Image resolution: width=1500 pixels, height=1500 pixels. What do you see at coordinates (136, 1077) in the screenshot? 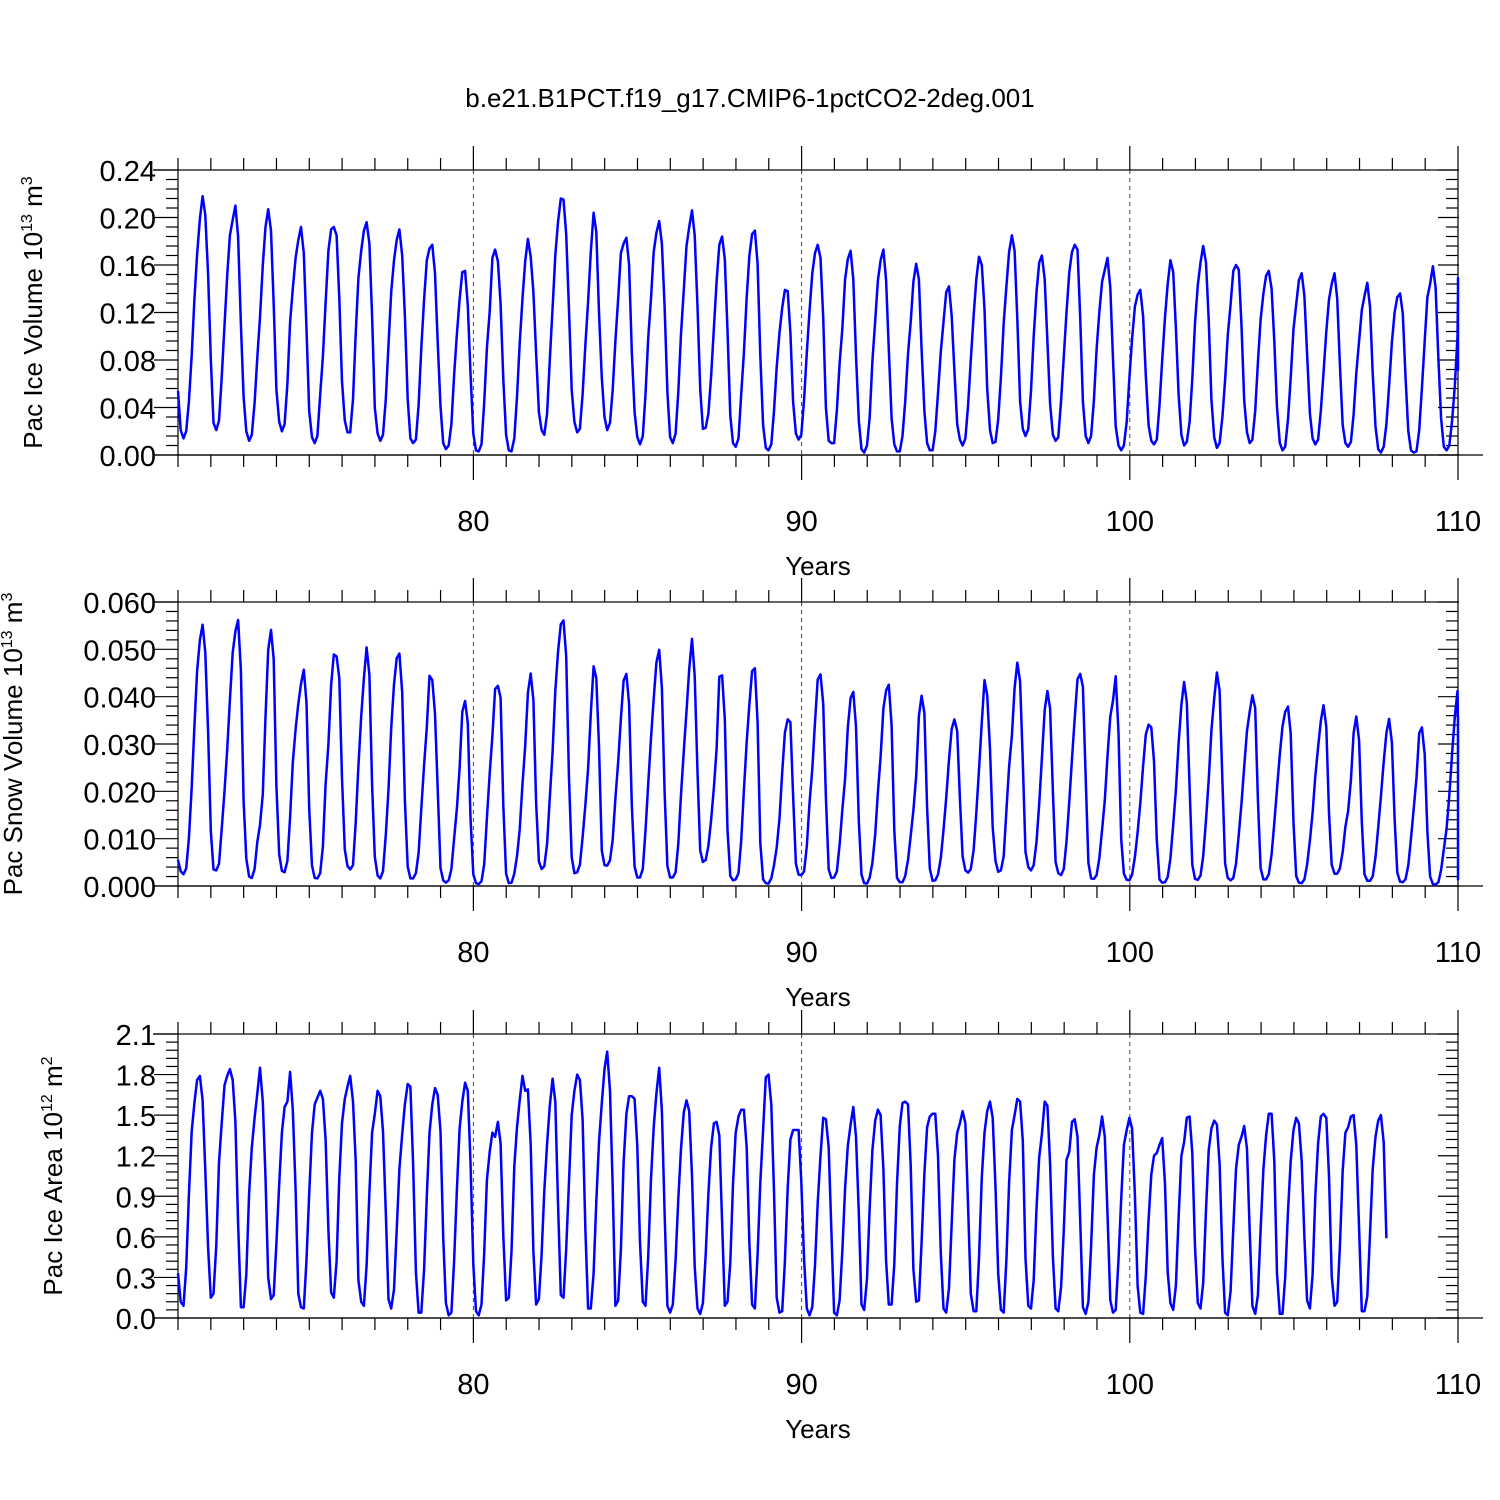
I see `ytick-label-6: 1.8` at bounding box center [136, 1077].